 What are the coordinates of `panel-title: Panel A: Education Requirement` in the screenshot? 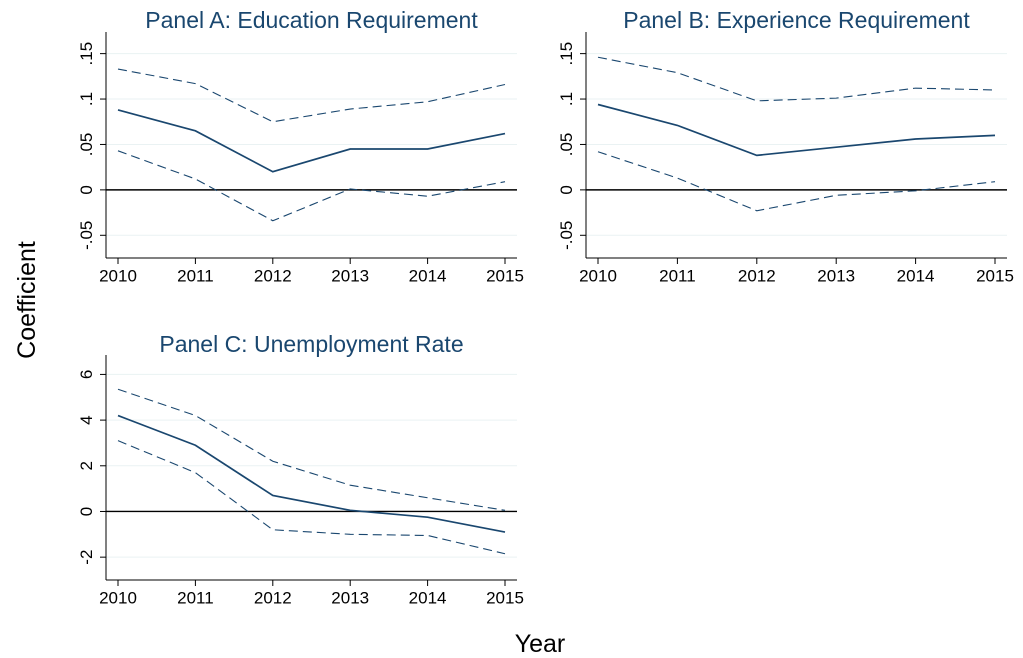 It's located at (311, 20).